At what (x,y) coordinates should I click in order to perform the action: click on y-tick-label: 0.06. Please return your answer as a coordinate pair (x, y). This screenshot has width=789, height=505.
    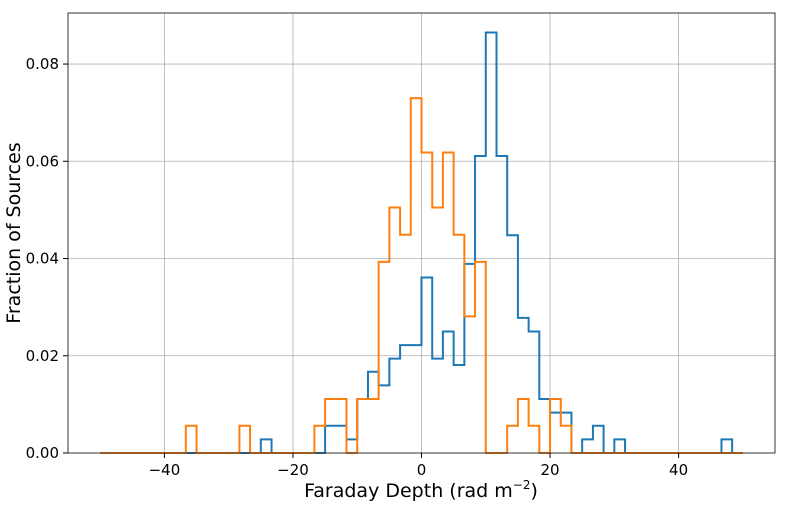
    Looking at the image, I should click on (42, 161).